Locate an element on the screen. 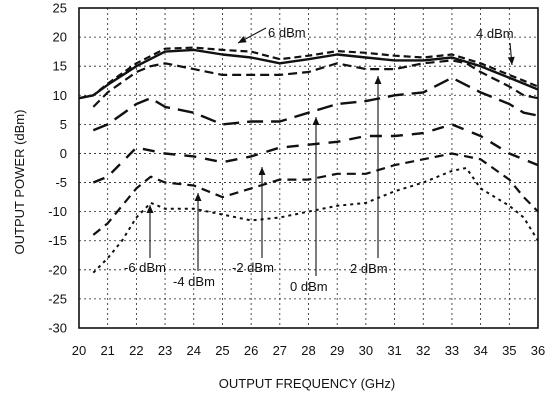  series-line-0dbm is located at coordinates (315, 104).